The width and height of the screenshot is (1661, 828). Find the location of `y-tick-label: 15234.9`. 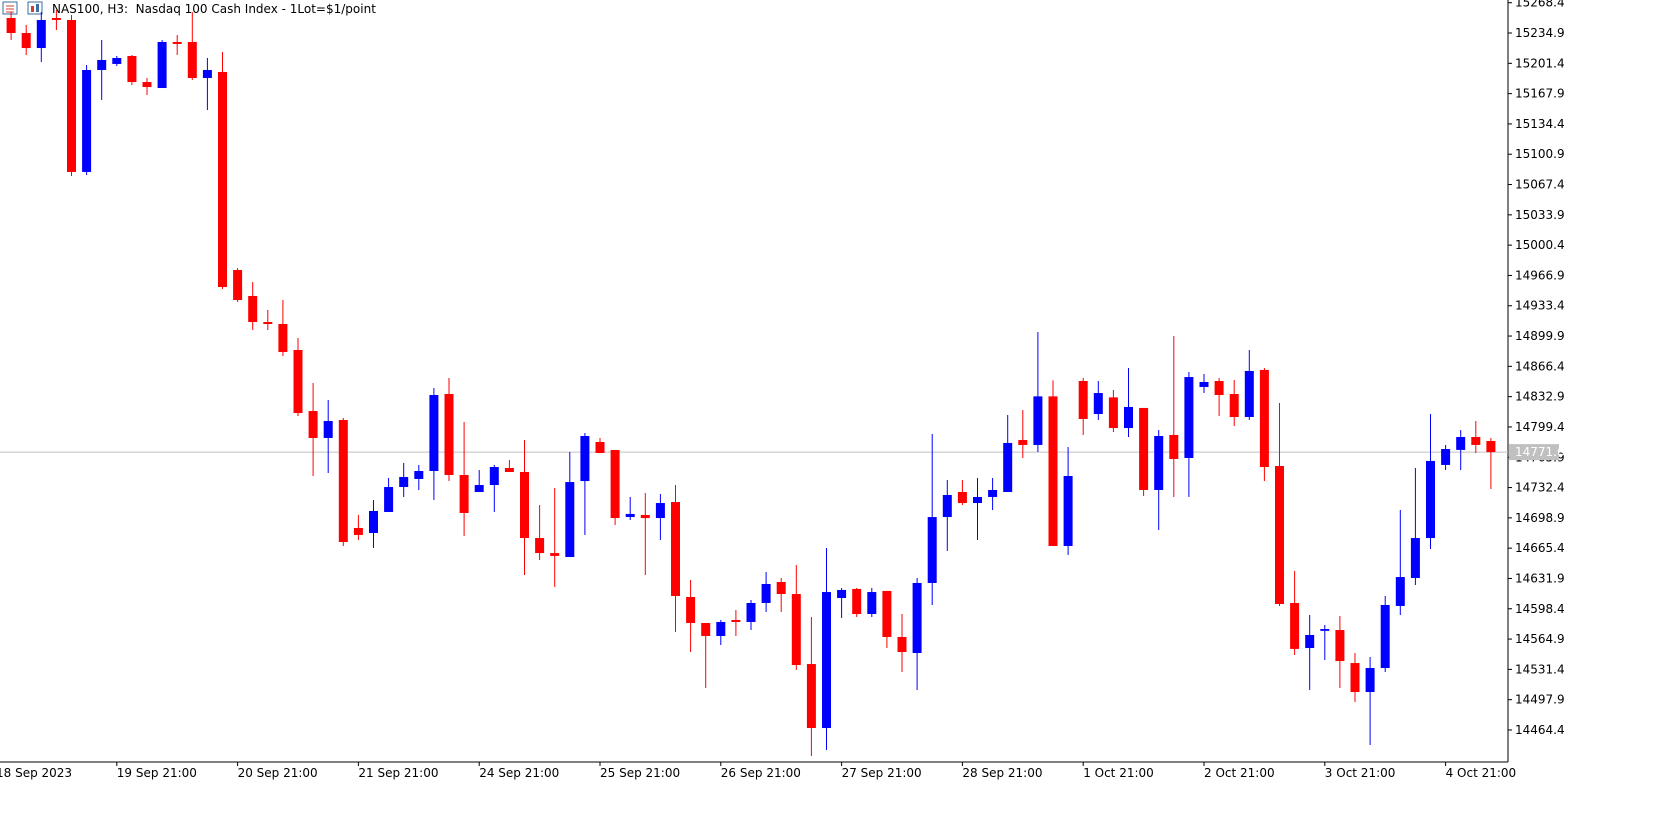

y-tick-label: 15234.9 is located at coordinates (1540, 33).